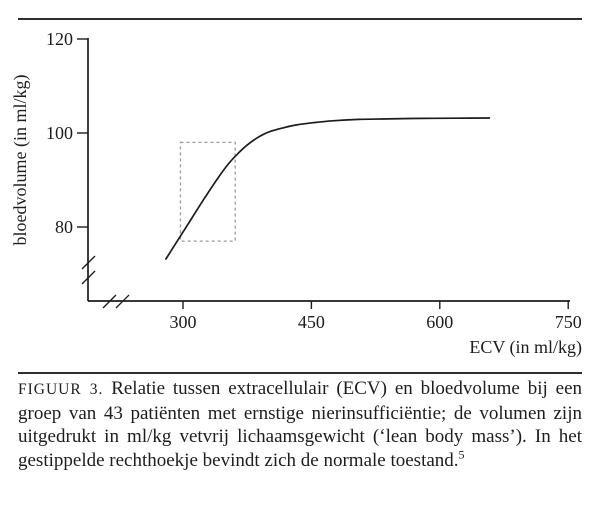  Describe the element at coordinates (525, 347) in the screenshot. I see `x-axis-title: ECV (in ml/kg)` at that location.